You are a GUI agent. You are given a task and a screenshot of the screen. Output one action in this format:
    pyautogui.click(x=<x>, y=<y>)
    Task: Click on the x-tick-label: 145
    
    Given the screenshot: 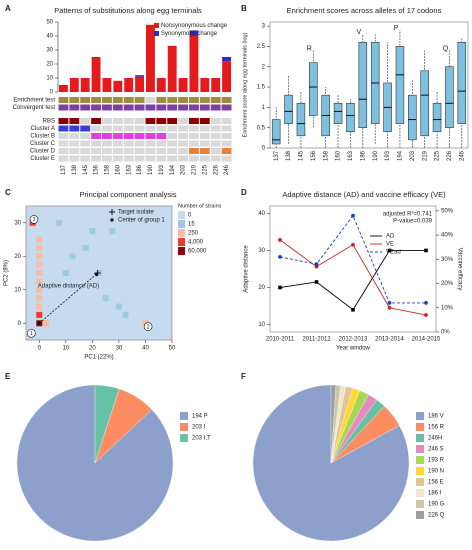 What is the action you would take?
    pyautogui.click(x=302, y=155)
    